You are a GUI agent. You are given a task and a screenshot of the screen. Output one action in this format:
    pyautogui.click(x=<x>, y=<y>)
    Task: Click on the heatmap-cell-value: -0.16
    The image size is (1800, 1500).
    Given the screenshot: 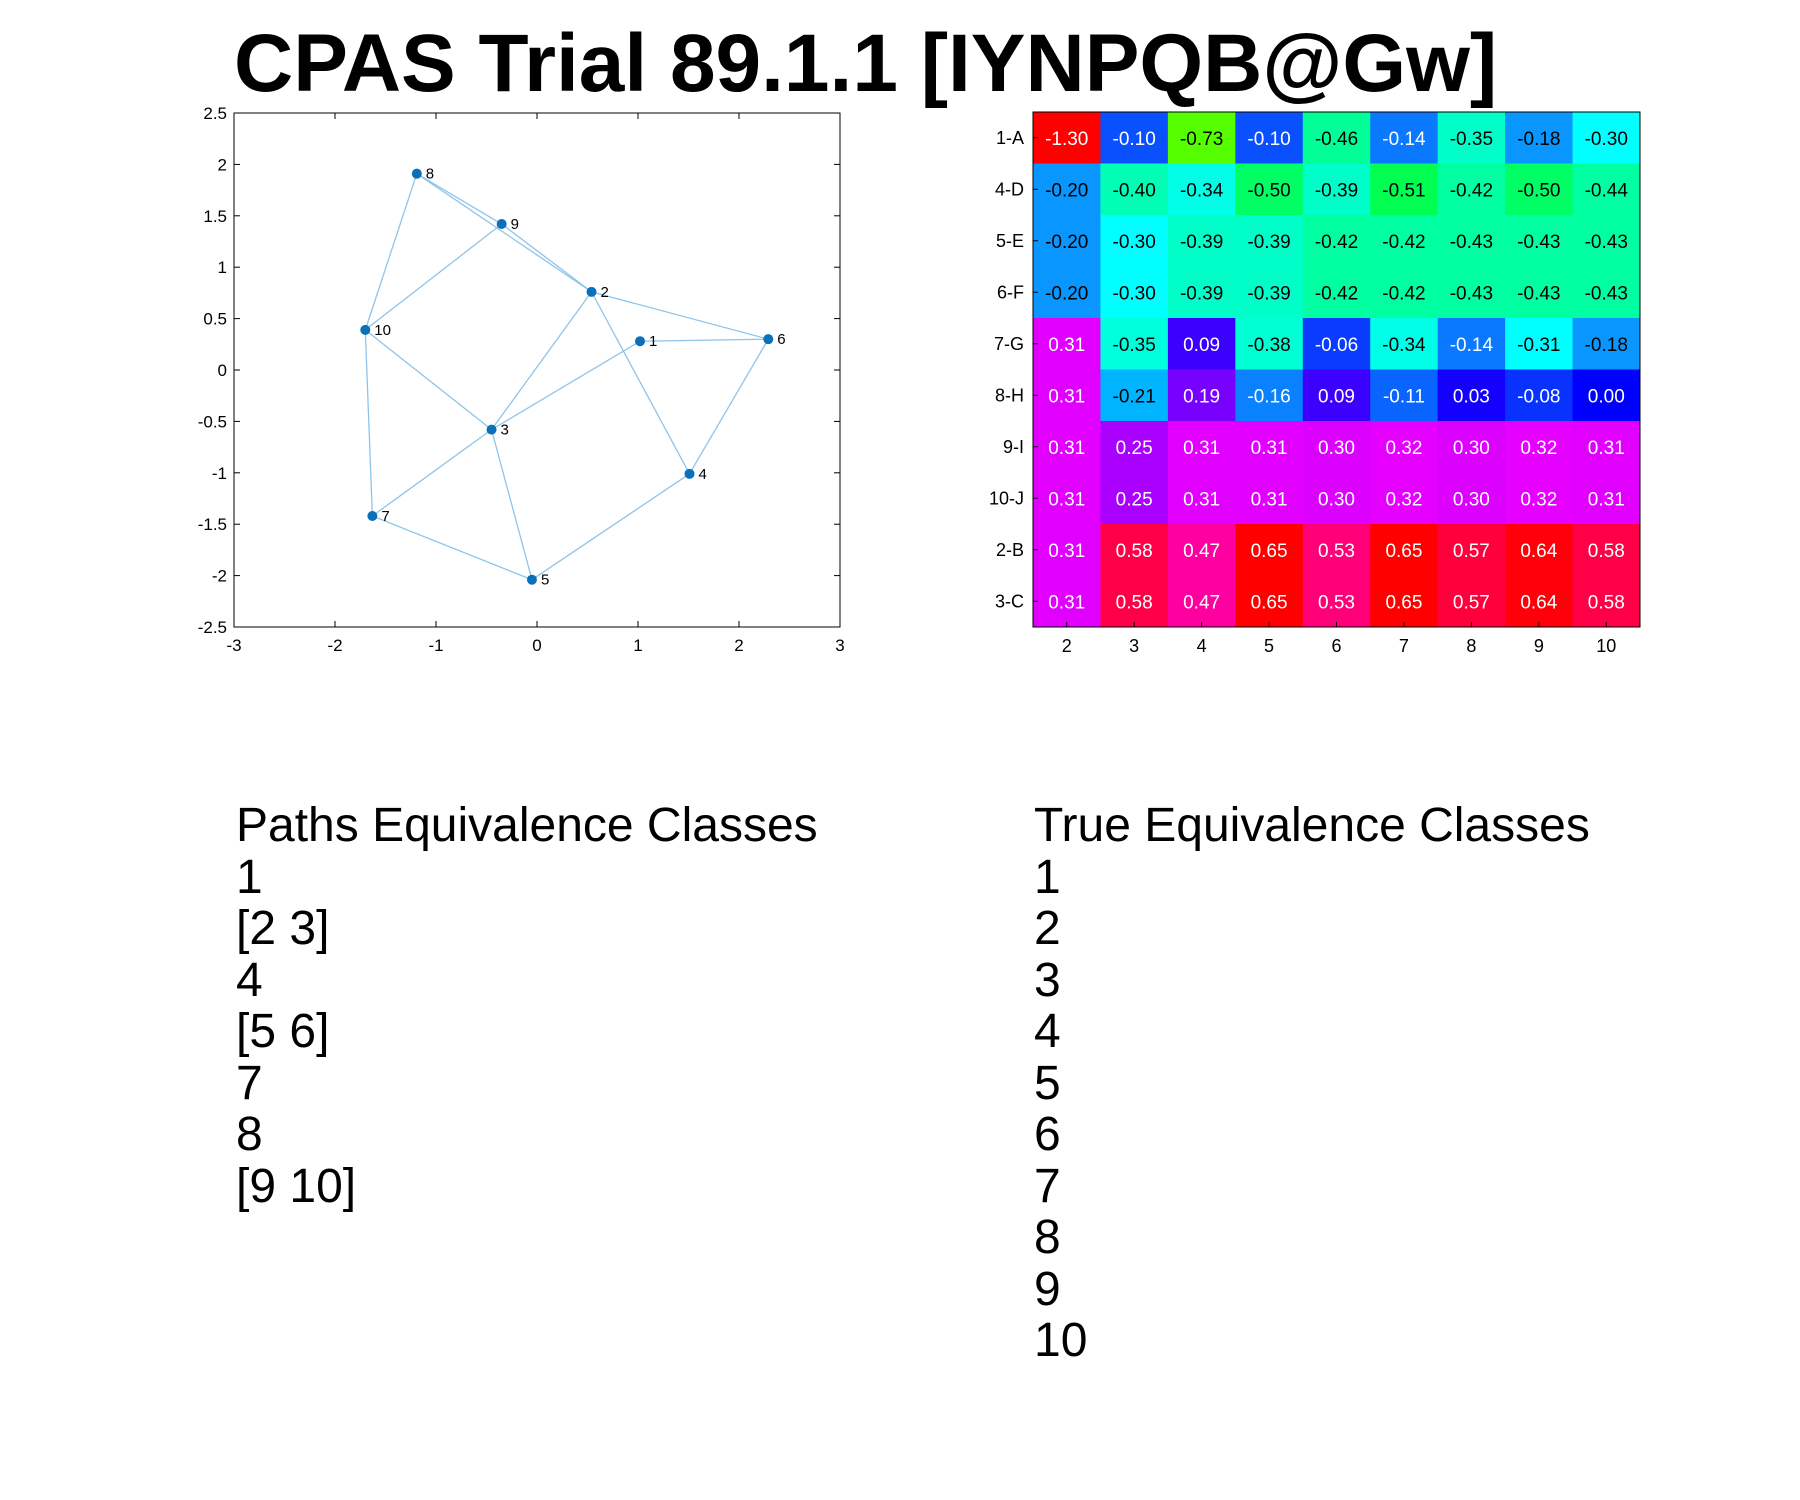 What is the action you would take?
    pyautogui.click(x=1268, y=396)
    